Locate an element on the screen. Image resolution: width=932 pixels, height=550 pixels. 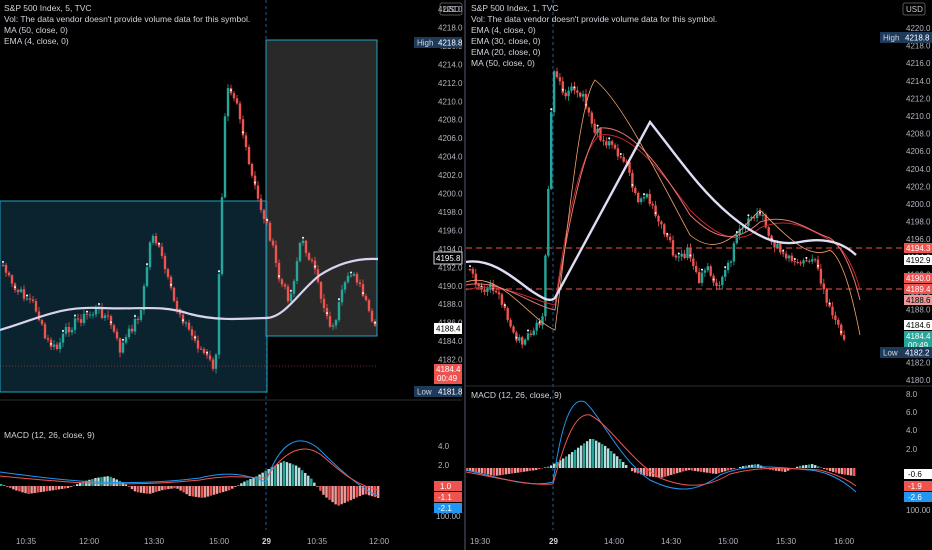
left-currency-badge is located at coordinates (451, 9).